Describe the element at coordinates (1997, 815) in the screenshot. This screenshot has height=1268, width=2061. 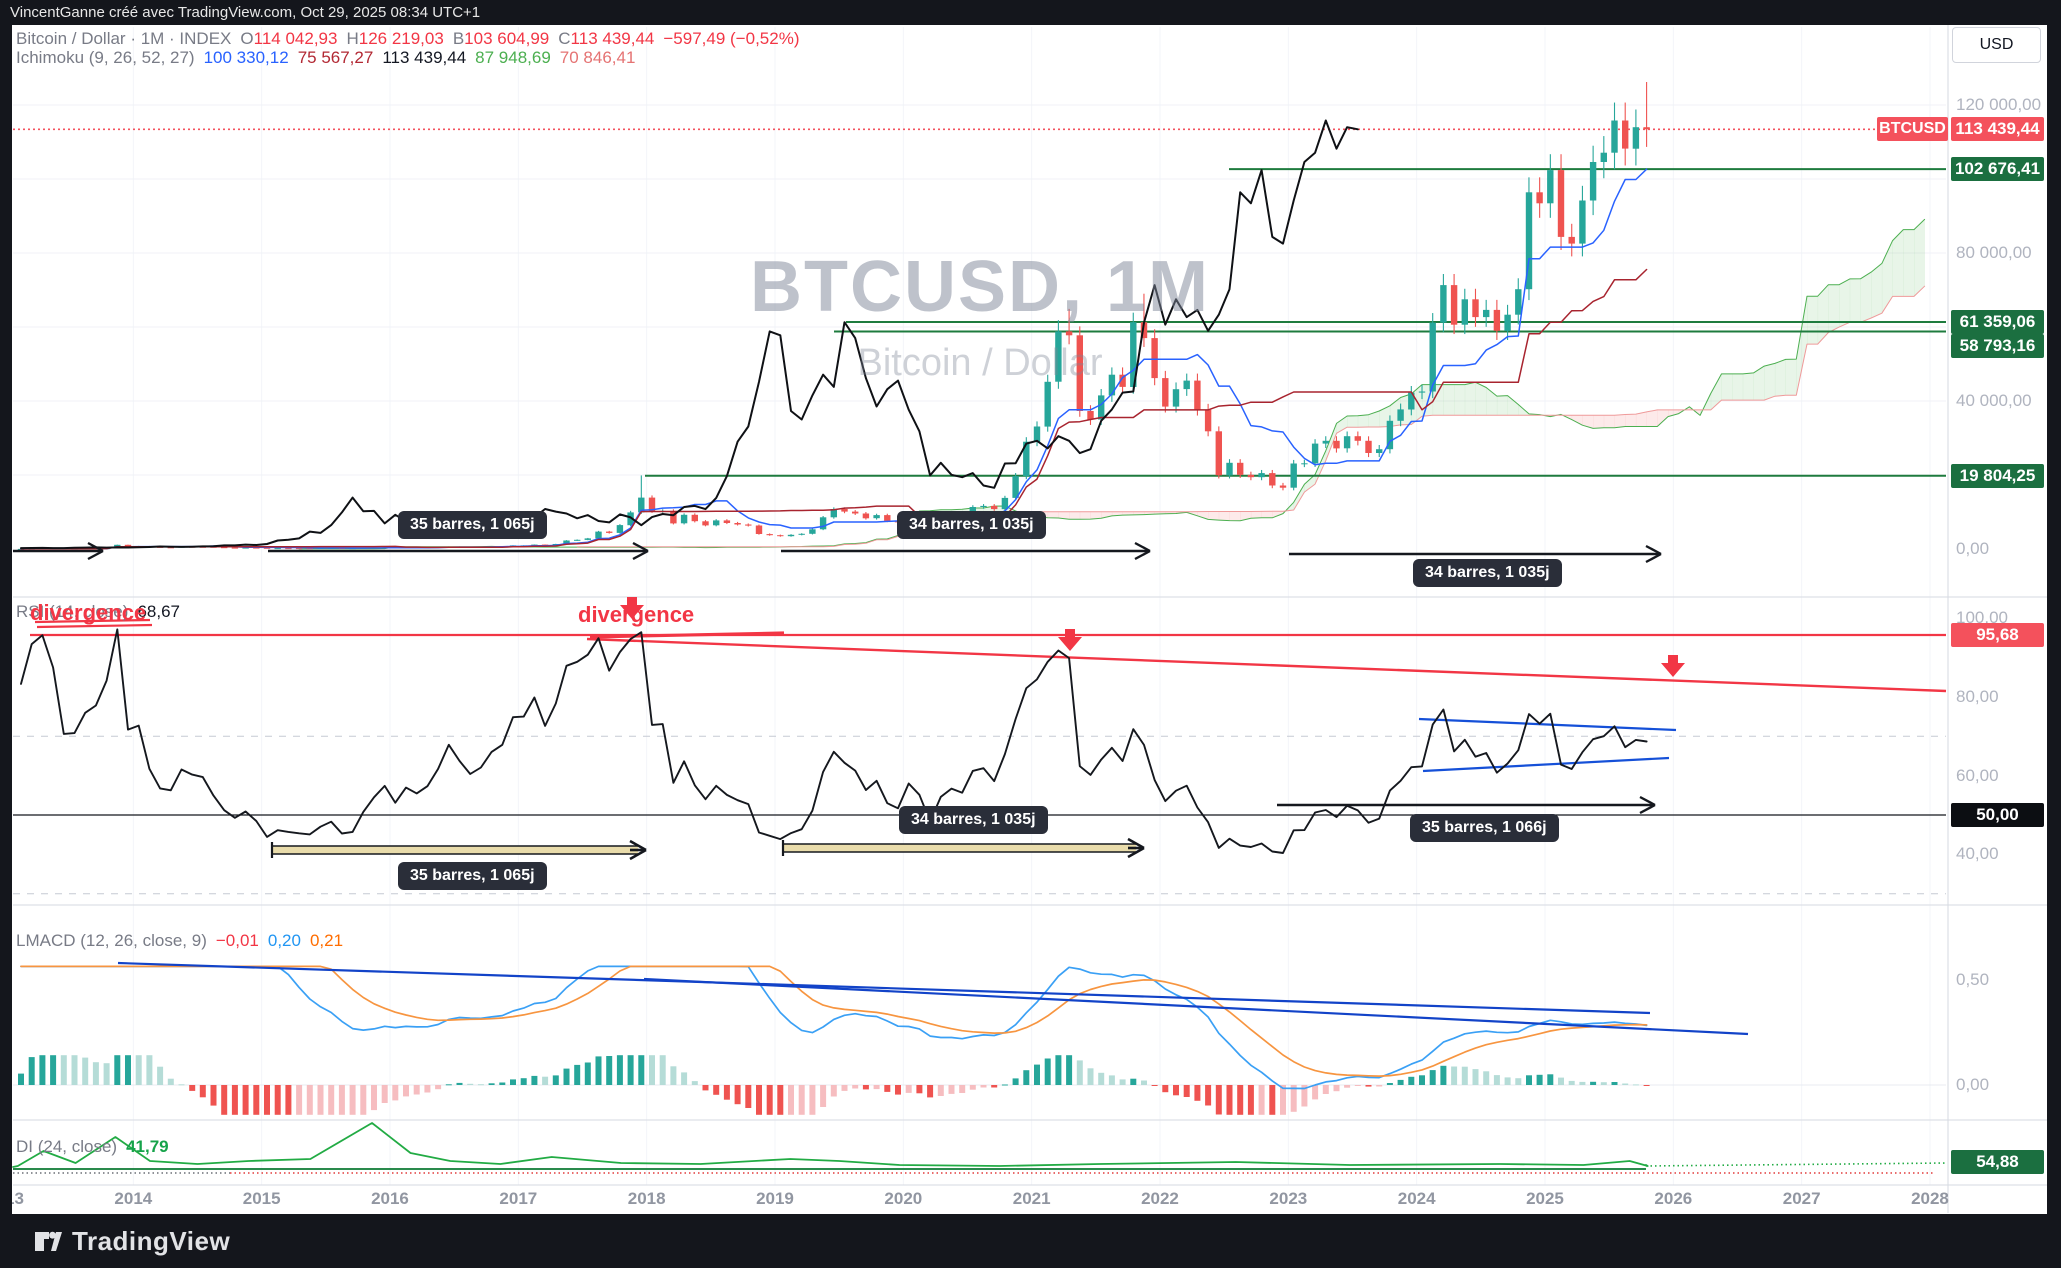
I see `rsi-level-flag: 50,00` at that location.